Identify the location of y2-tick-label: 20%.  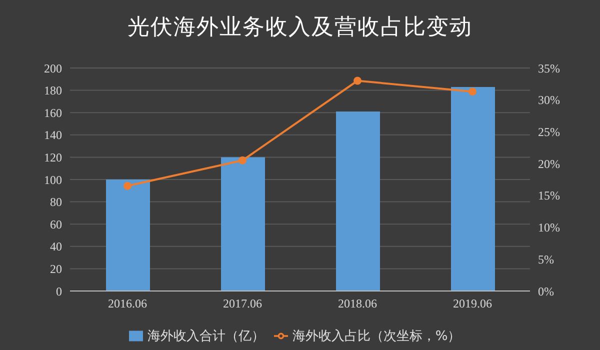
(549, 163).